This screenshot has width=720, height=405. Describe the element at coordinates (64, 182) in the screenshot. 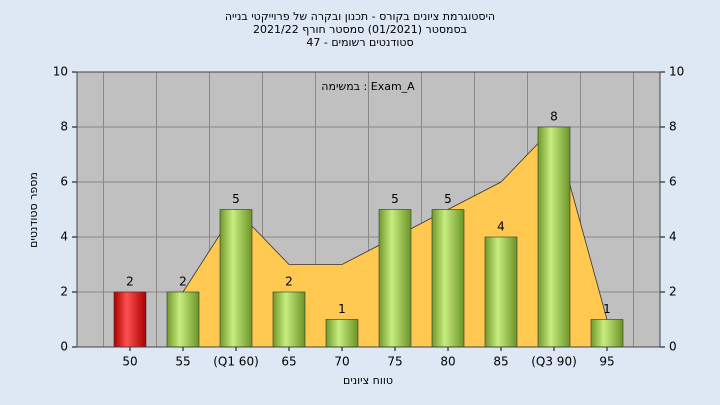

I see `y-tick-label: 6` at that location.